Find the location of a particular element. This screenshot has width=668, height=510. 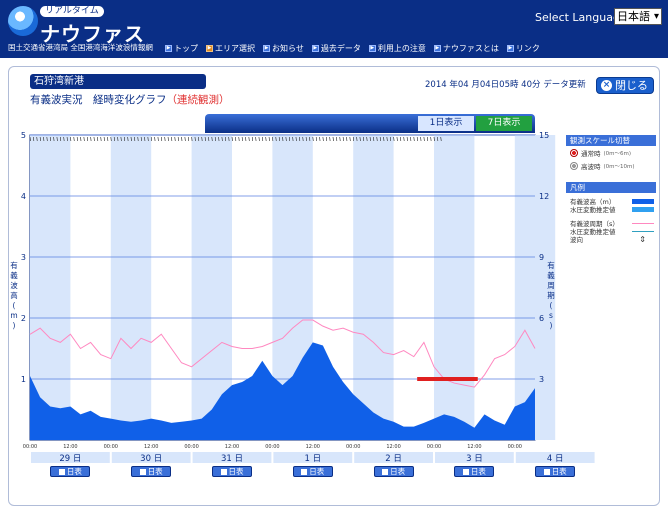

scale-normal-option: 通常時 (0m～6m) is located at coordinates (611, 152).